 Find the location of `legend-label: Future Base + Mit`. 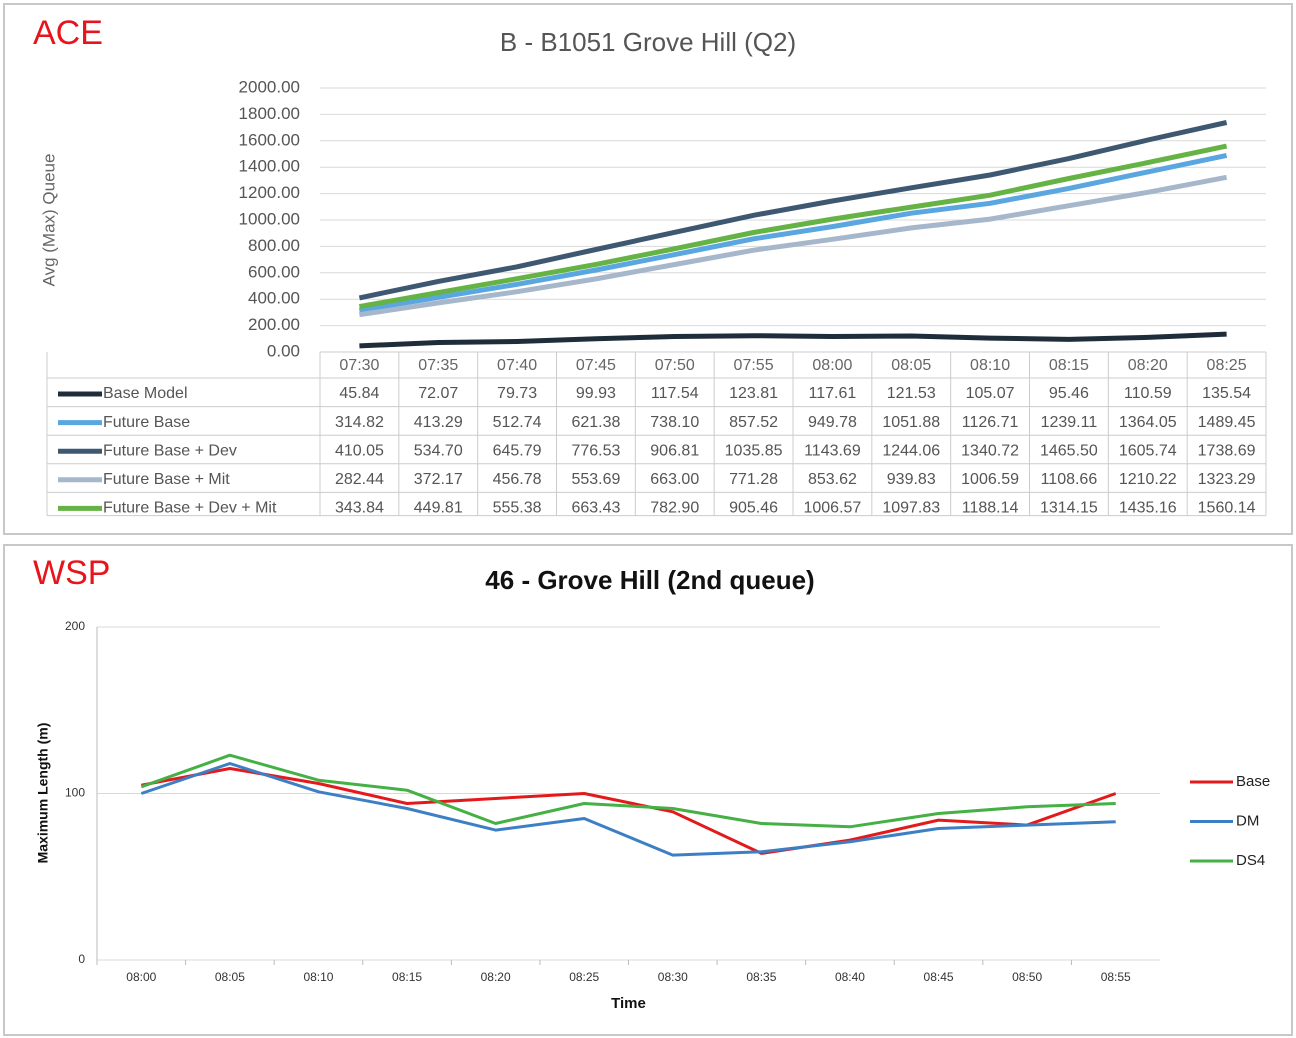

legend-label: Future Base + Mit is located at coordinates (166, 479).